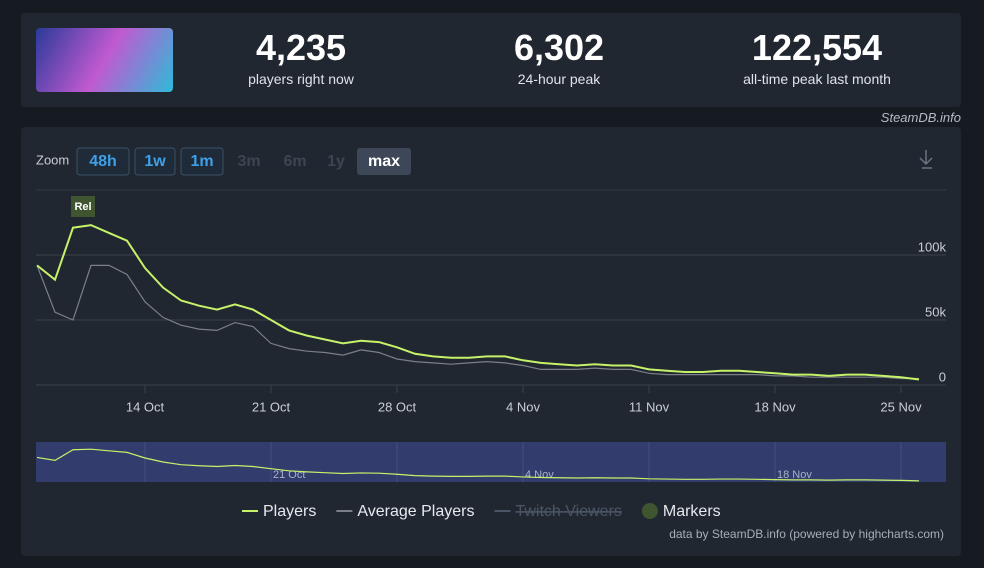  I want to click on x-tick-label: 14 Oct, so click(145, 406).